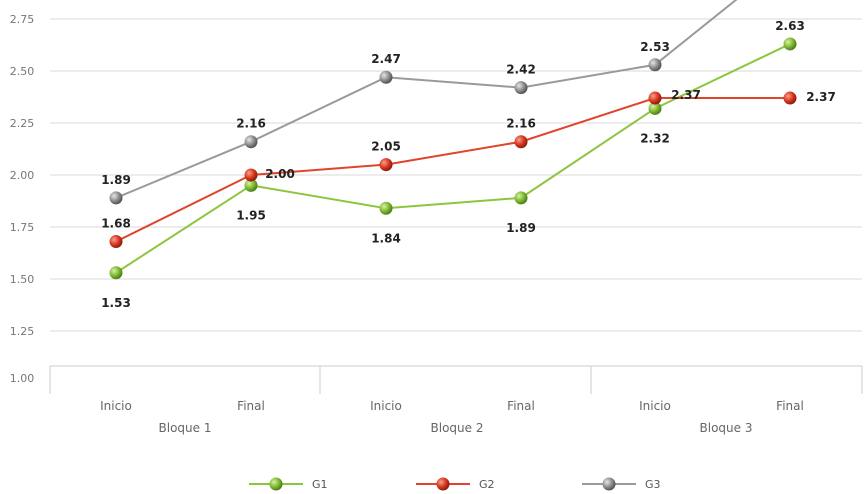 The width and height of the screenshot is (864, 494). I want to click on legend-marker-g2, so click(443, 484).